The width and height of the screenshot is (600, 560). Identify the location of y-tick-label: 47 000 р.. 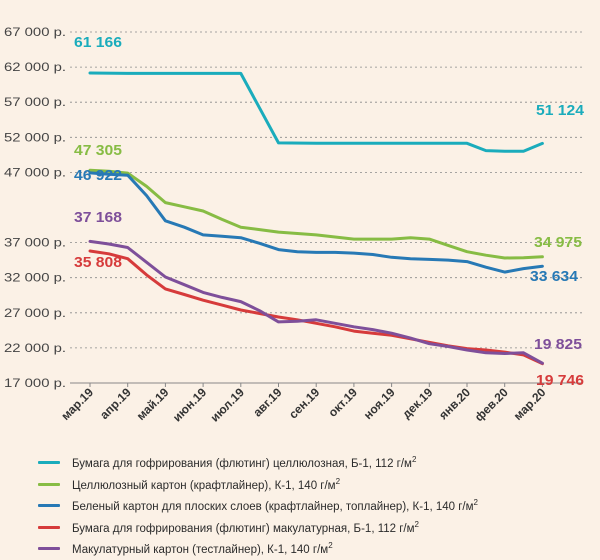
(35, 173).